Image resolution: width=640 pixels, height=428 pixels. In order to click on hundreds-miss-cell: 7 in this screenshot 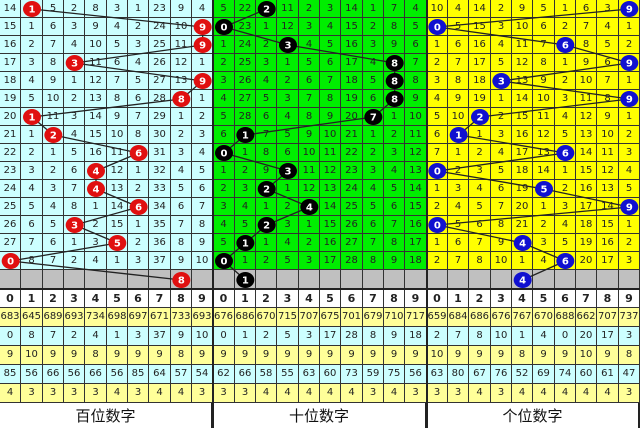, I will do `click(138, 117)`.